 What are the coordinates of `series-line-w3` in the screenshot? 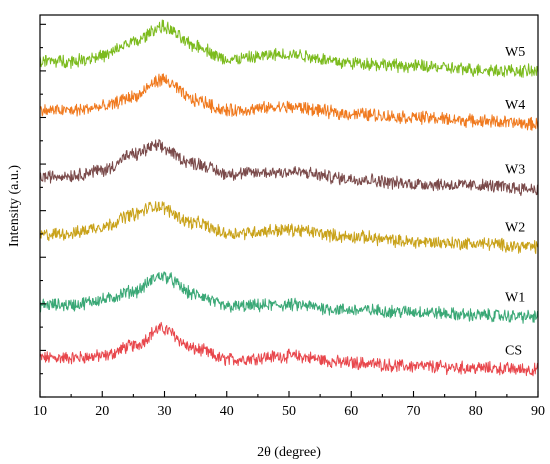 It's located at (289, 168).